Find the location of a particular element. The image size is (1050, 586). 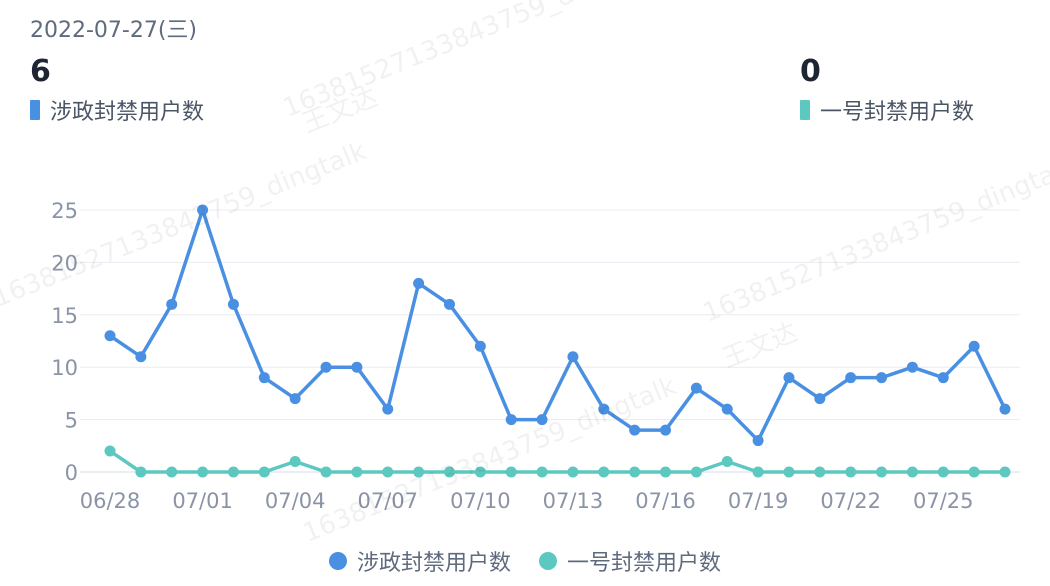

y-tick-label: 25 is located at coordinates (64, 211).